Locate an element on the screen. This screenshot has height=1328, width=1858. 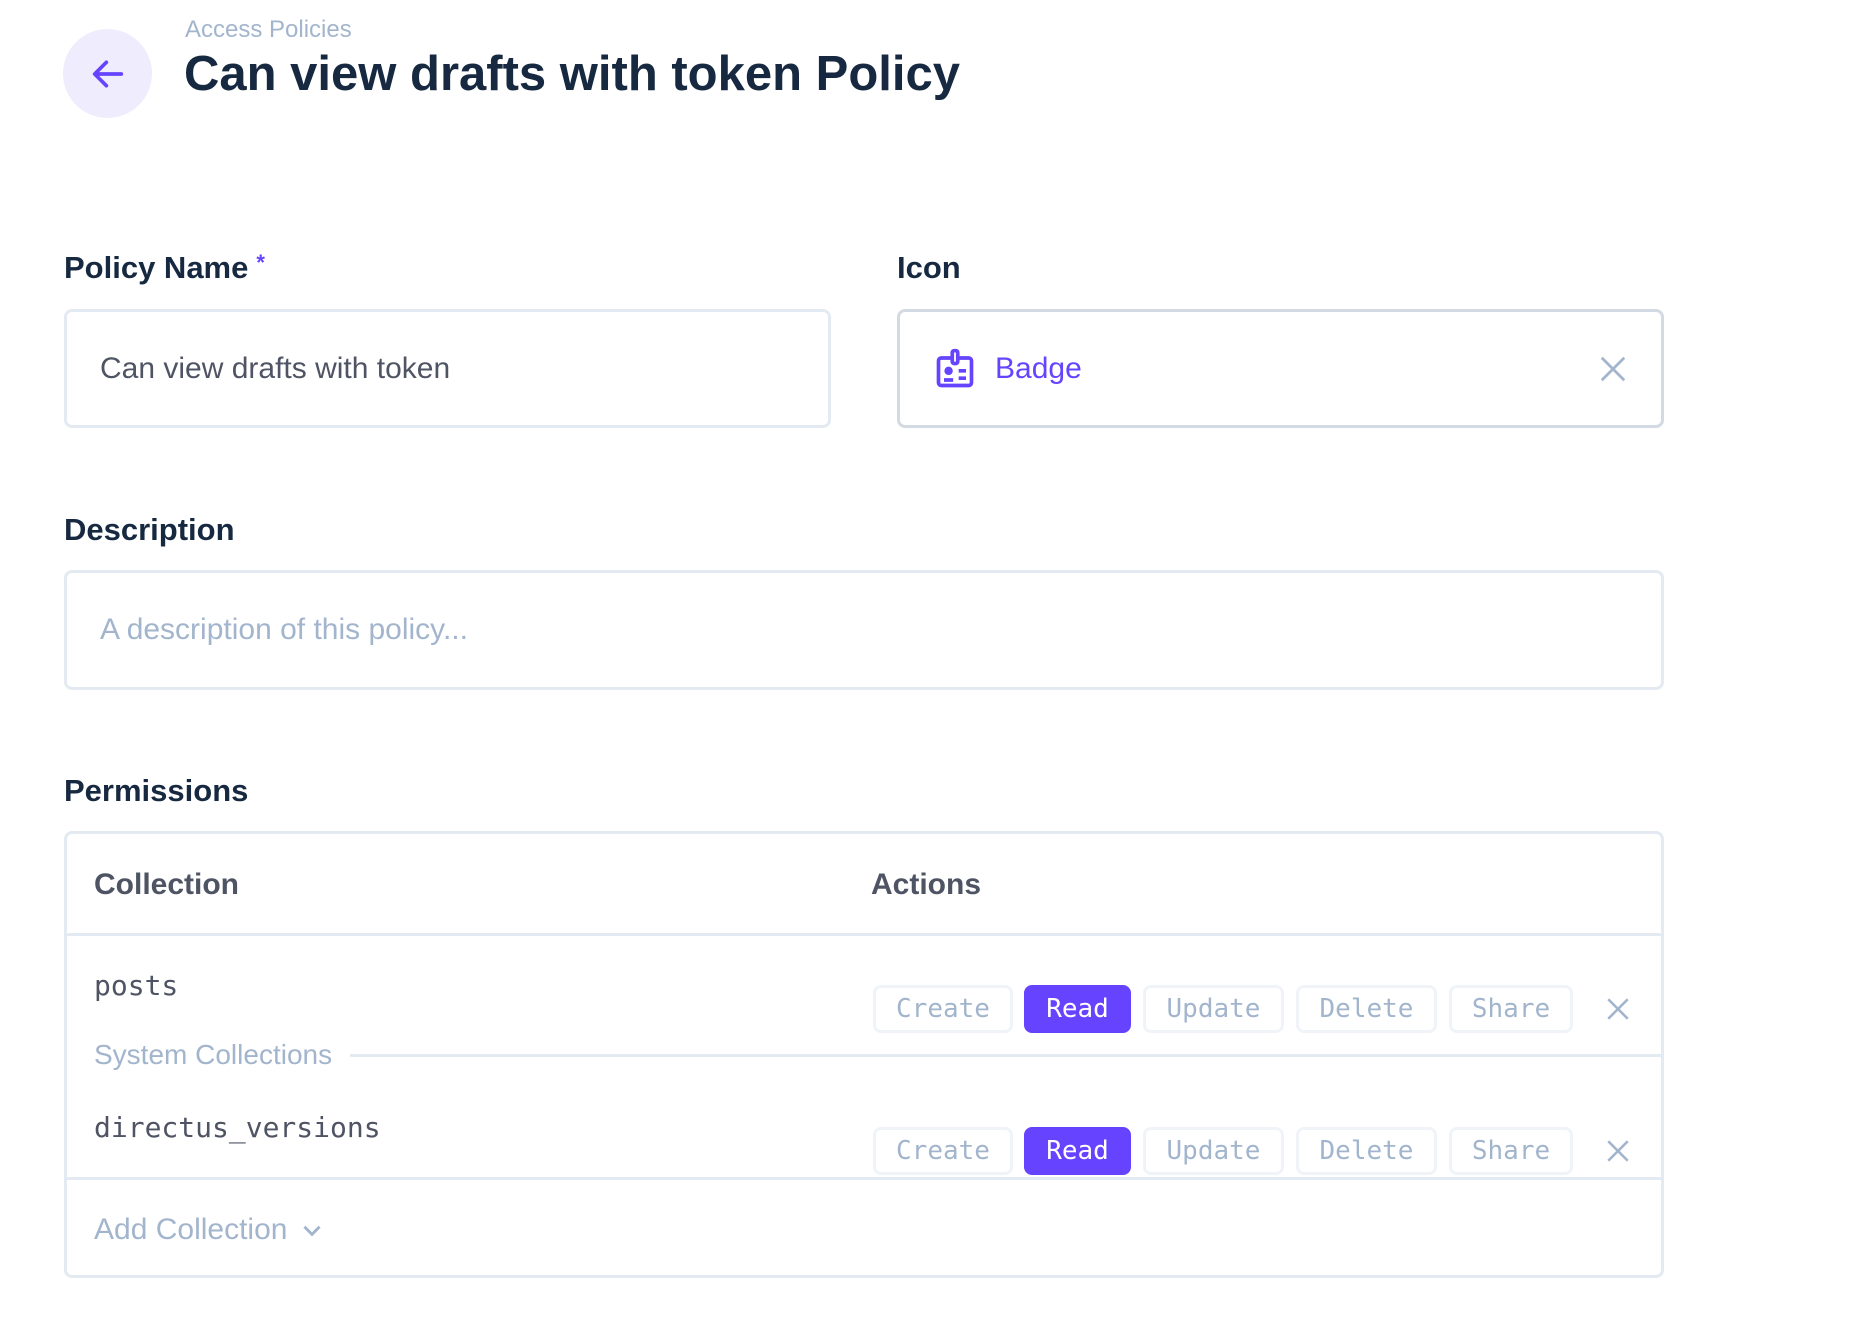
group-label: System Collections is located at coordinates (213, 1054).